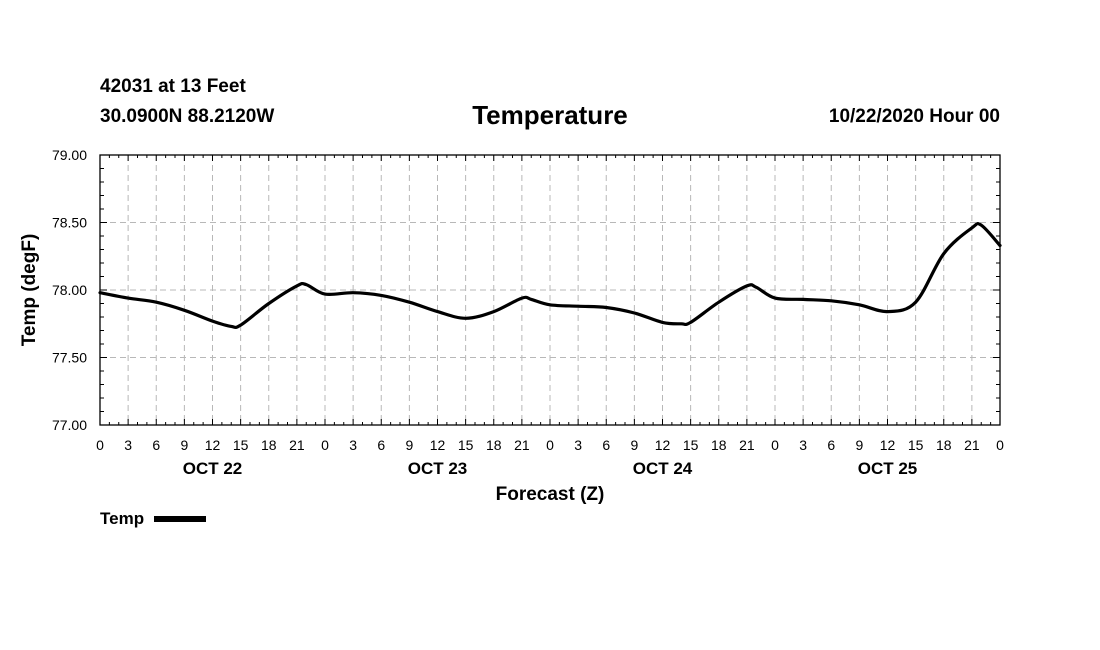  What do you see at coordinates (213, 468) in the screenshot?
I see `day-label: OCT 22` at bounding box center [213, 468].